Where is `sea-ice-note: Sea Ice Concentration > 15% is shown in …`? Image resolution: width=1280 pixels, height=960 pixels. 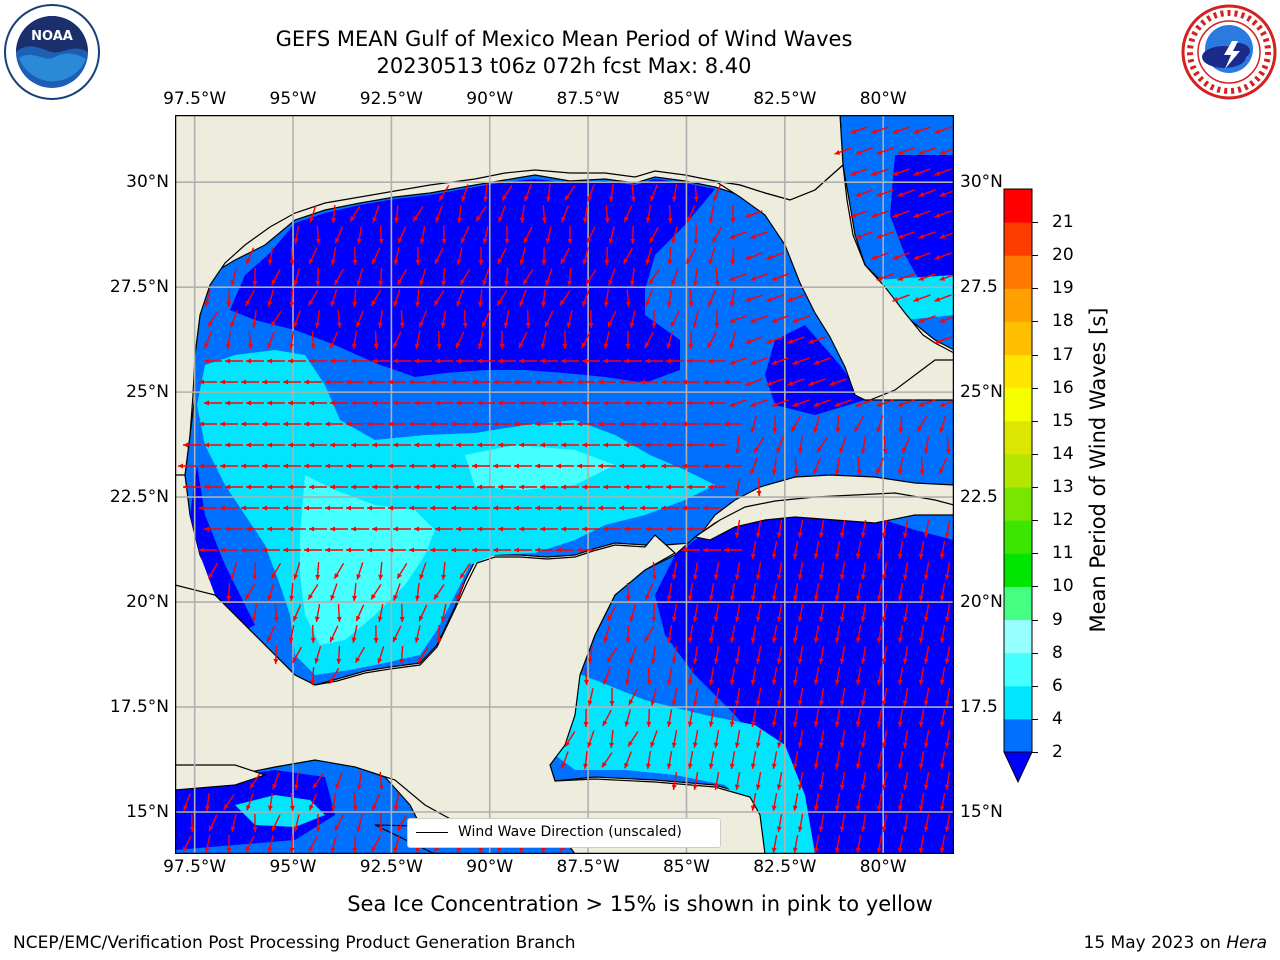 sea-ice-note: Sea Ice Concentration > 15% is shown in … is located at coordinates (640, 904).